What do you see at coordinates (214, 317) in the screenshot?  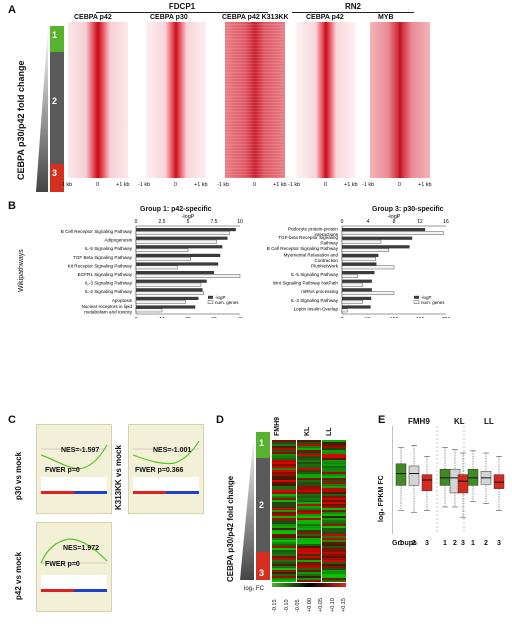 I see `bottom-tick-label: 30` at bounding box center [214, 317].